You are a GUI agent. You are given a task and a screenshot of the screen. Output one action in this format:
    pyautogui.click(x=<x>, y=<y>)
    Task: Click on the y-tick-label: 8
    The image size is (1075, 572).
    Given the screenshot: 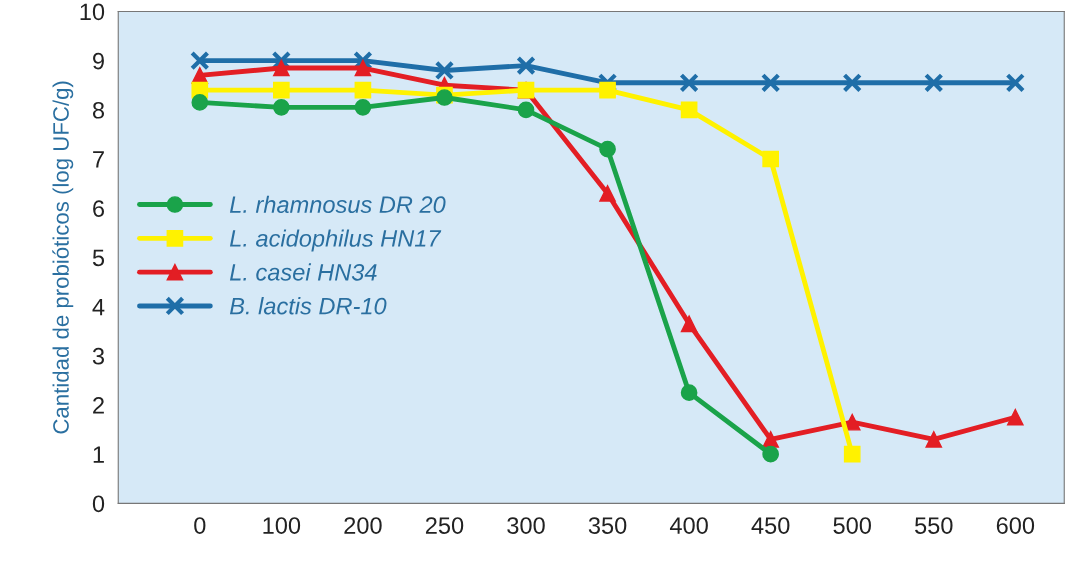 What is the action you would take?
    pyautogui.click(x=98, y=110)
    